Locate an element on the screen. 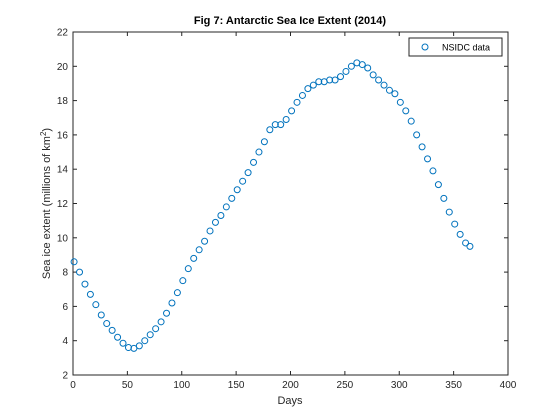  legend: NSIDC data is located at coordinates (455, 47).